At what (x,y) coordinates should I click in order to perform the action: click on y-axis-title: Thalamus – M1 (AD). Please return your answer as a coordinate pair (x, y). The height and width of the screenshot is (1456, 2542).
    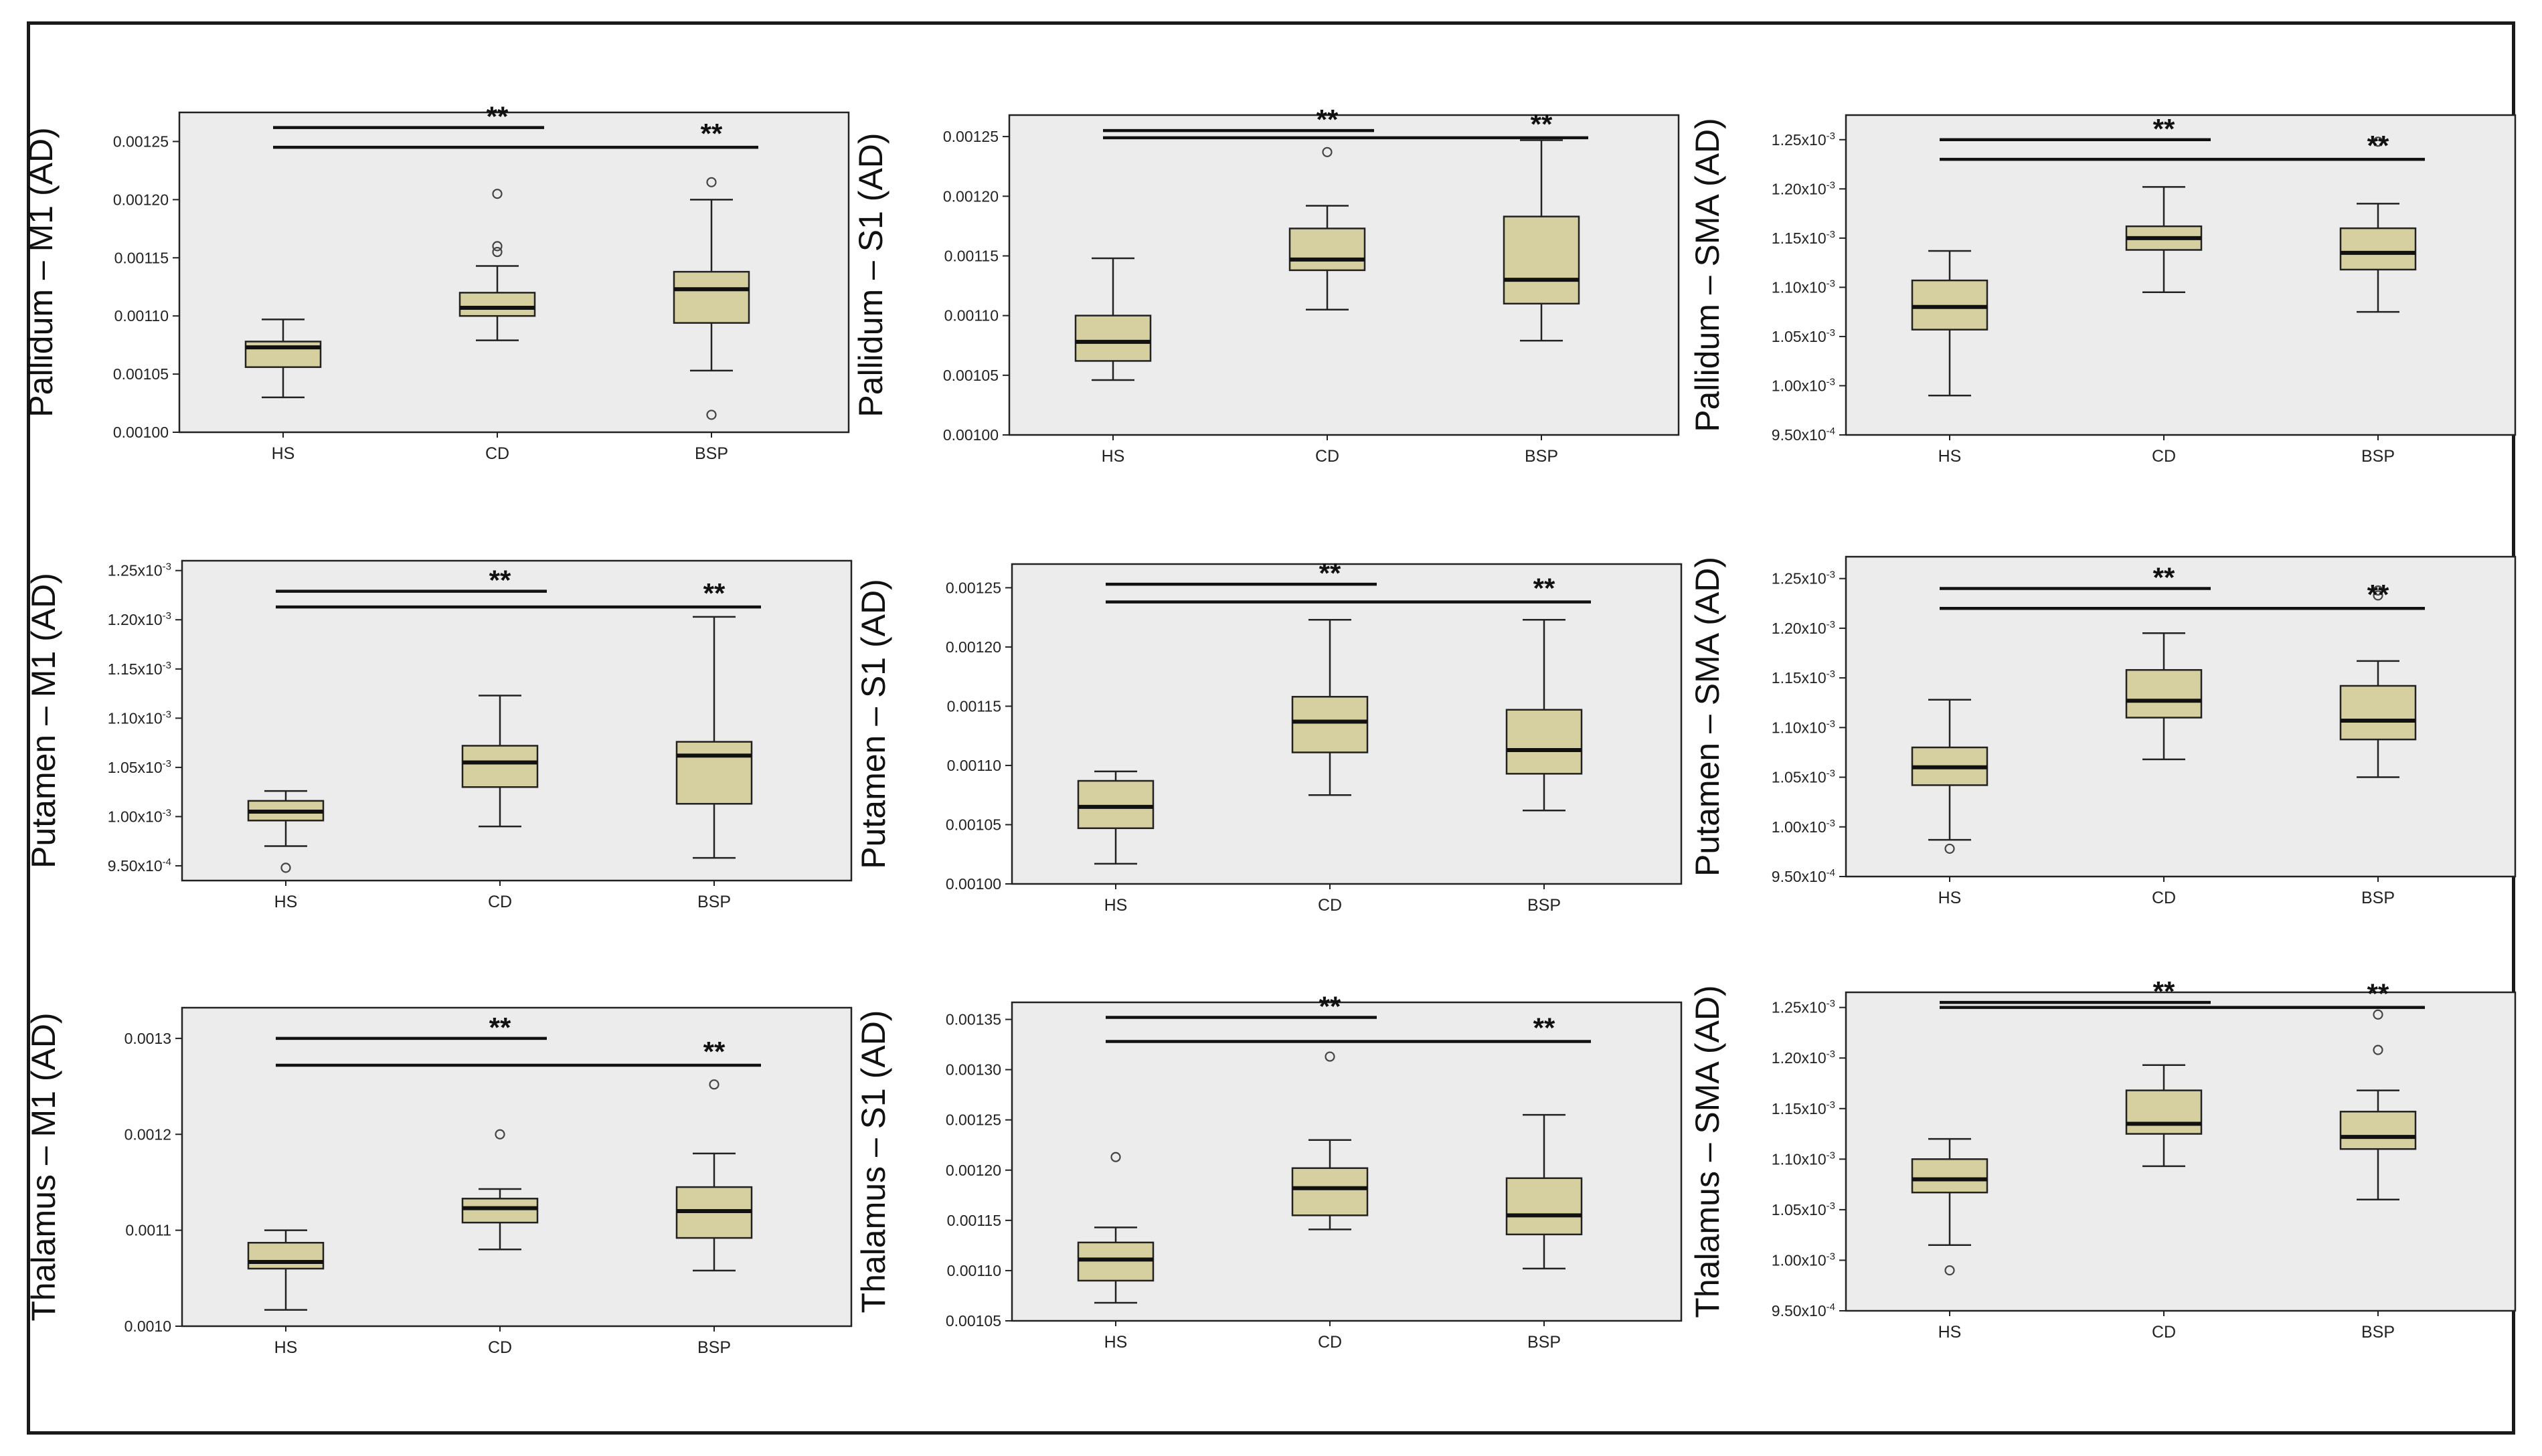
    Looking at the image, I should click on (43, 1166).